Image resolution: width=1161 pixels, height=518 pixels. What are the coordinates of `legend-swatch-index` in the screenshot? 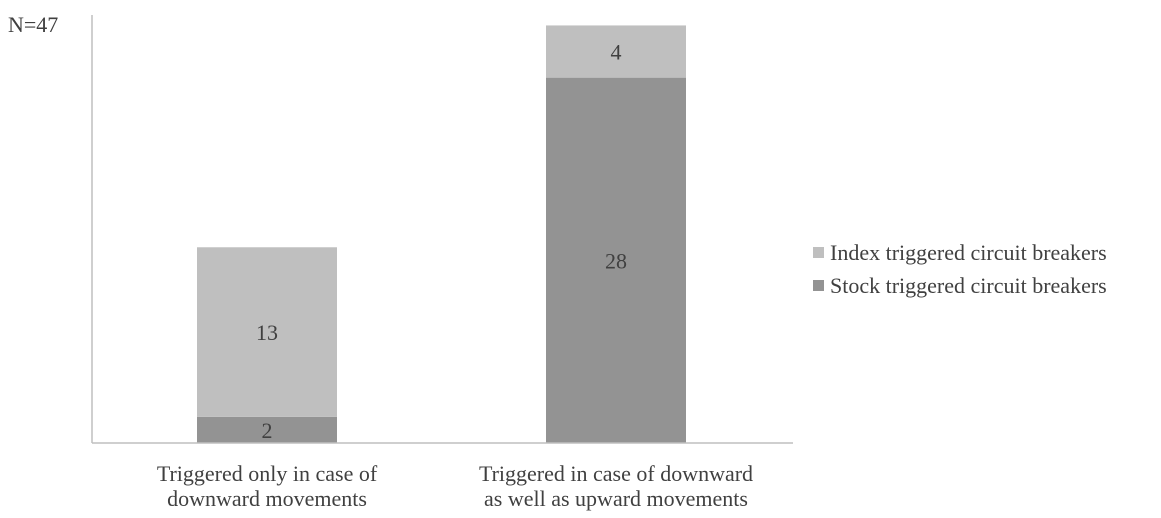 It's located at (818, 252).